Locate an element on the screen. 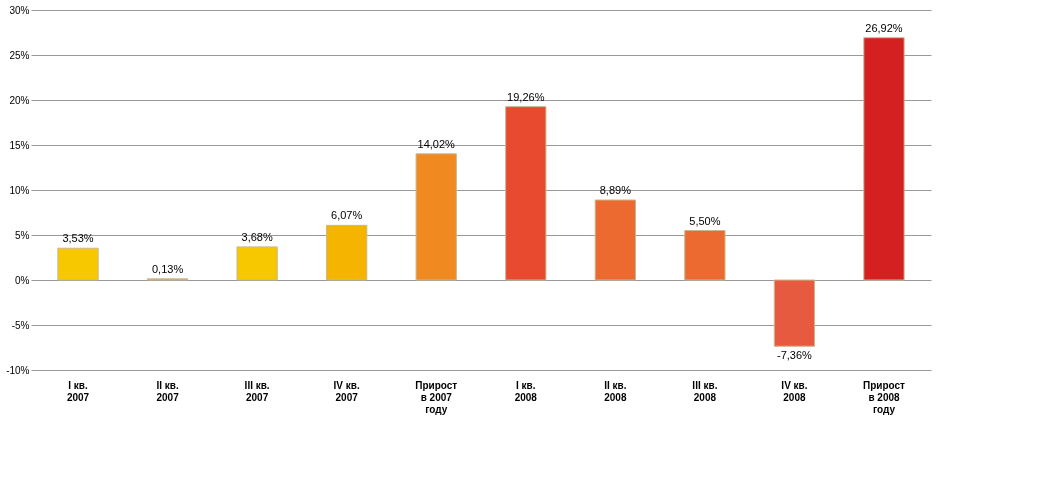 This screenshot has height=478, width=1064. x-tick-label: Прирост в 2007 году is located at coordinates (436, 397).